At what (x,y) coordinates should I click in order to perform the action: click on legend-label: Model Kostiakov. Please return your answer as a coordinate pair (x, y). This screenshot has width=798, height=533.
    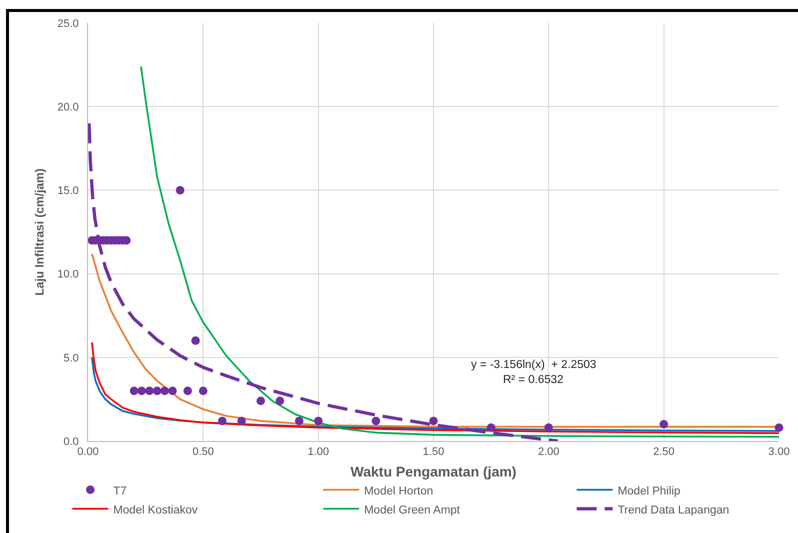
    Looking at the image, I should click on (155, 510).